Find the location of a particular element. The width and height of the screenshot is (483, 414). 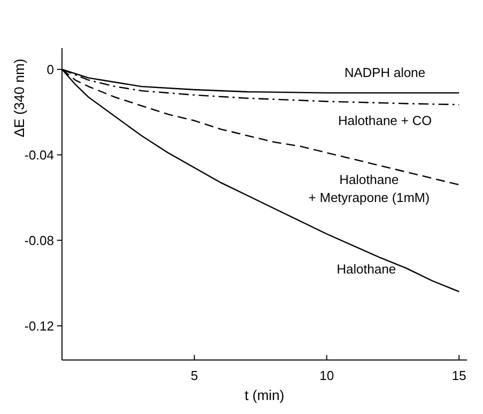

series-label: Halothane + CO is located at coordinates (385, 120).